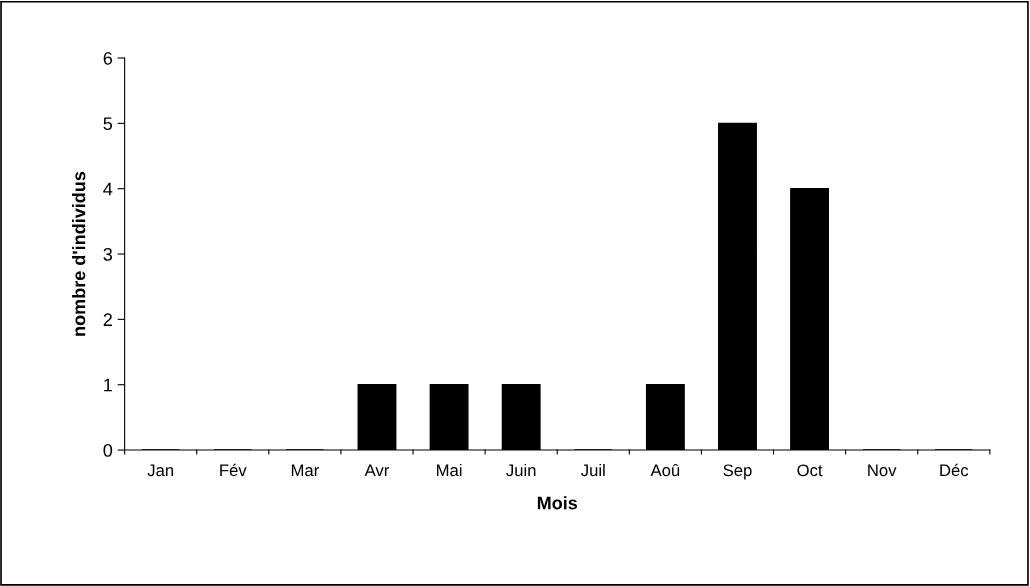 Image resolution: width=1030 pixels, height=586 pixels. Describe the element at coordinates (160, 470) in the screenshot. I see `x-tick-label: Jan` at that location.